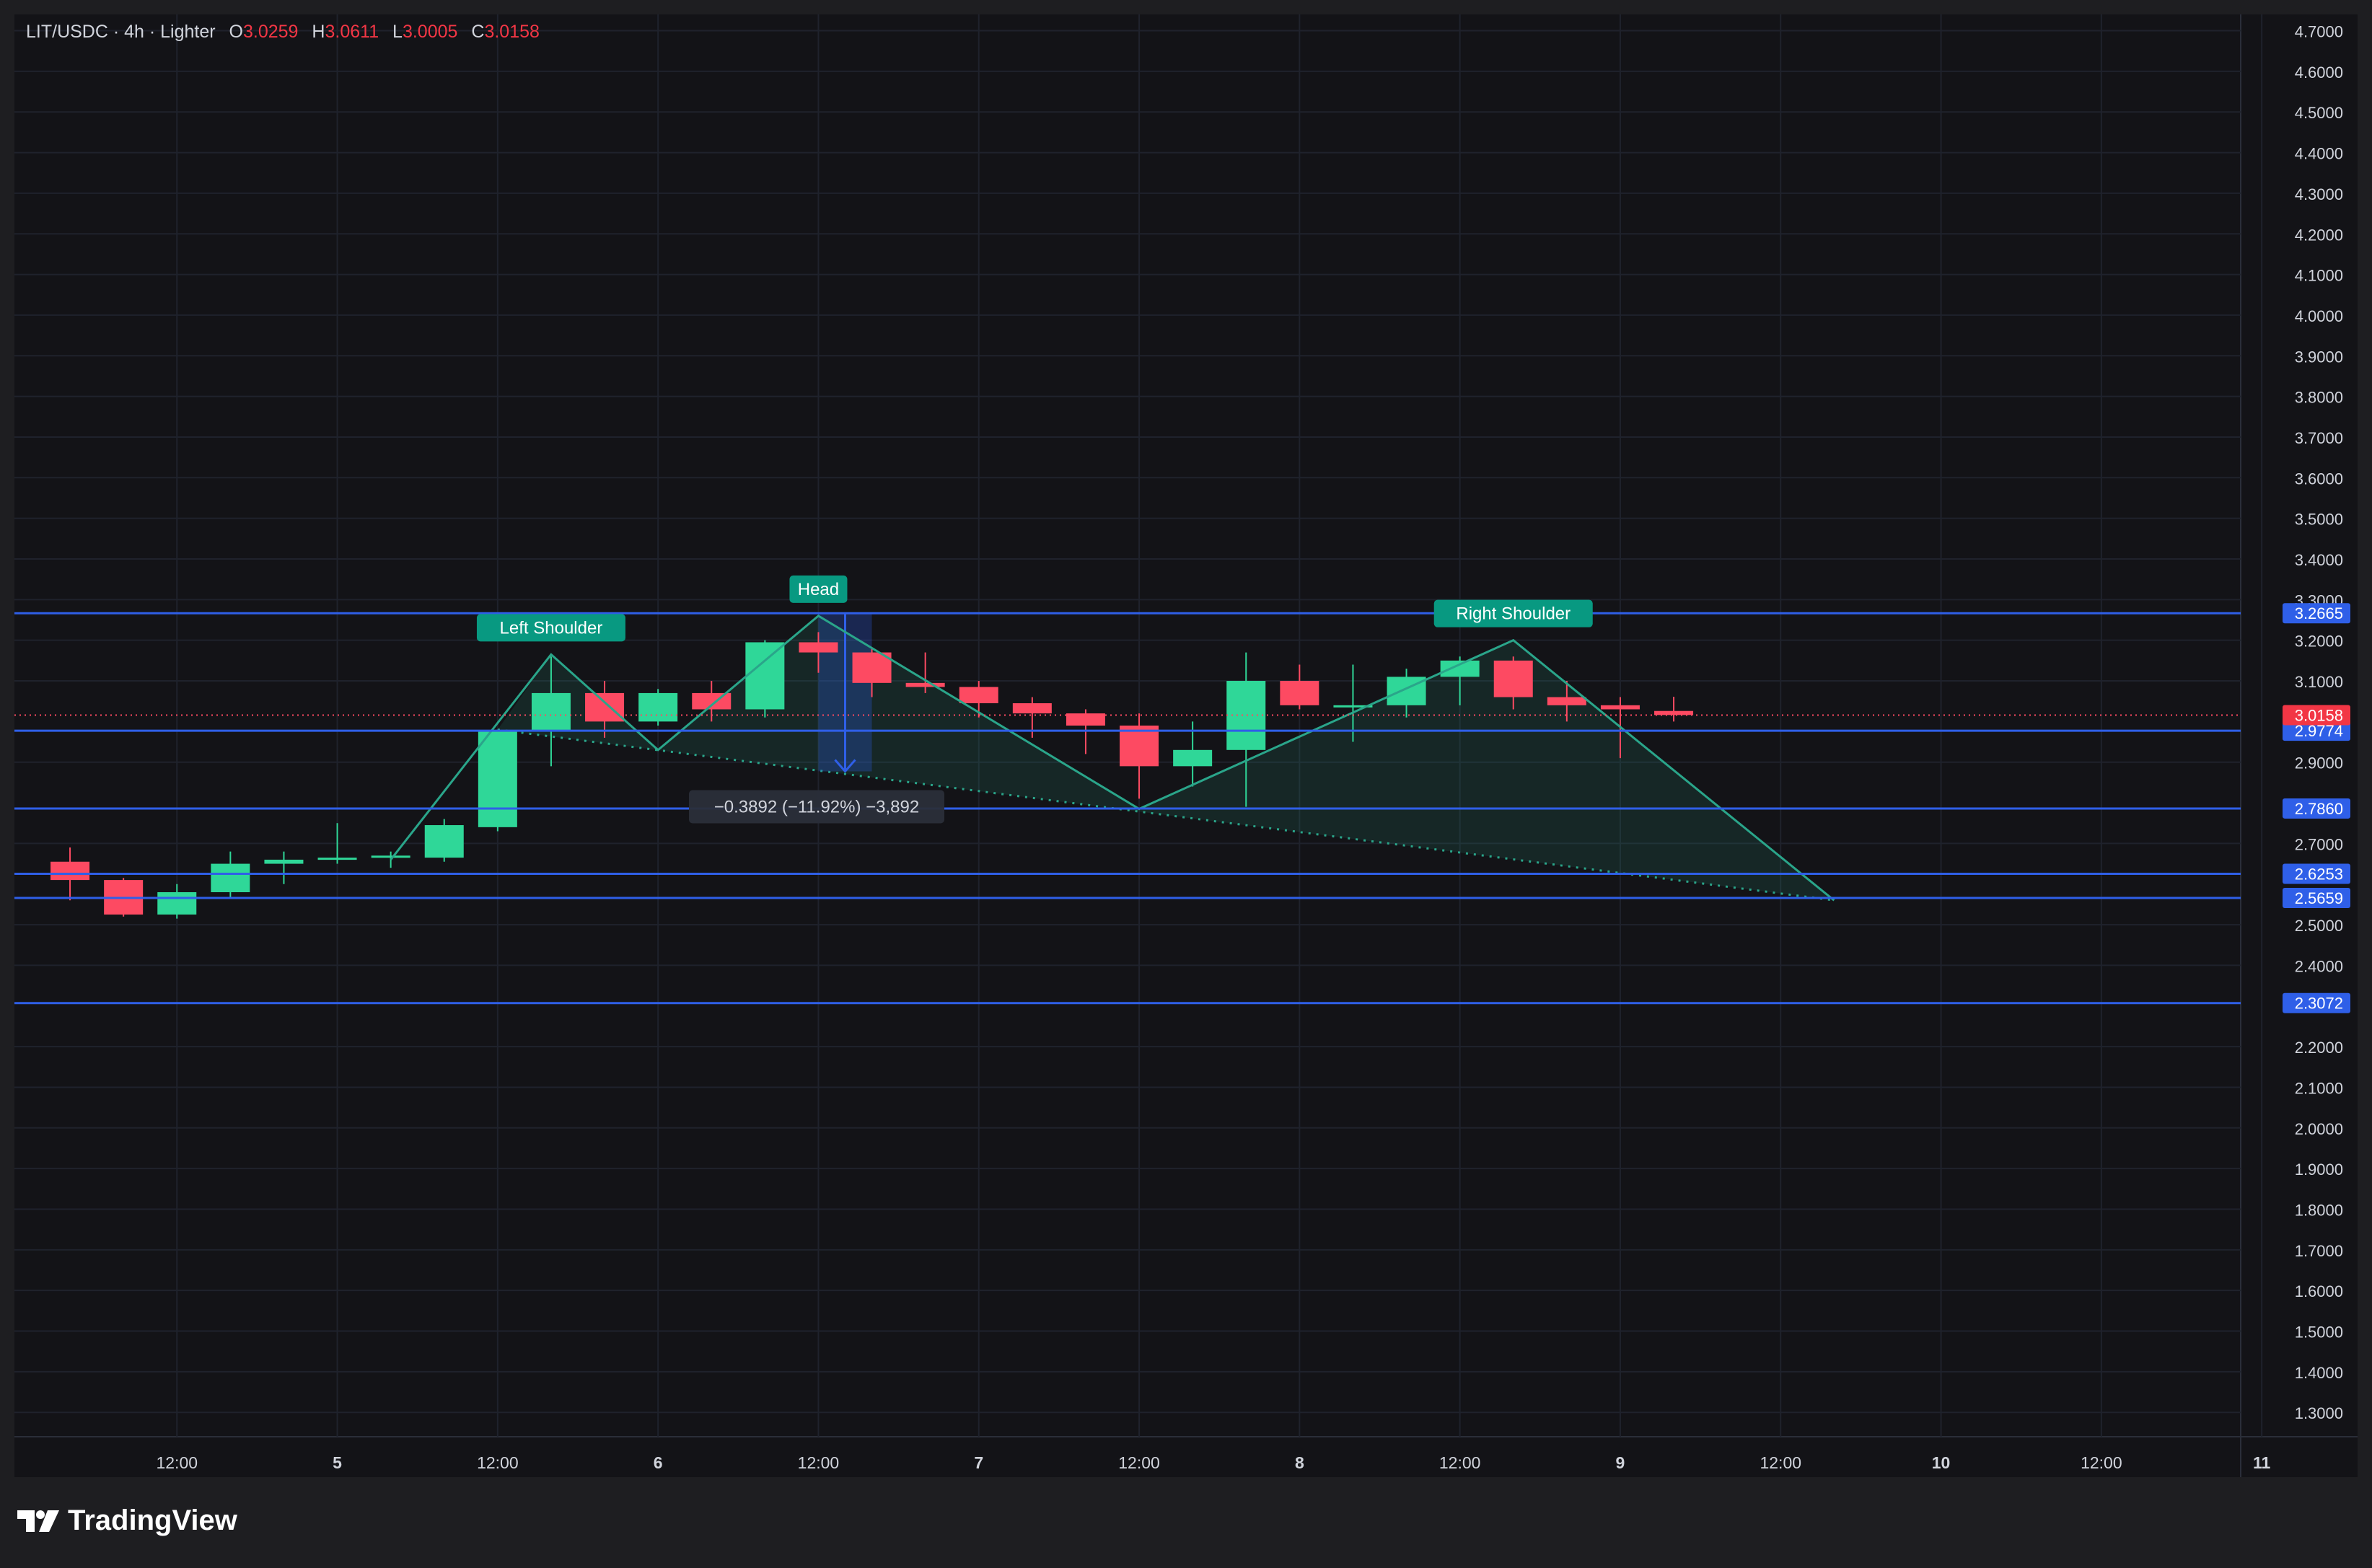 The image size is (2372, 1568). I want to click on last-price-label: 3.0158, so click(2319, 715).